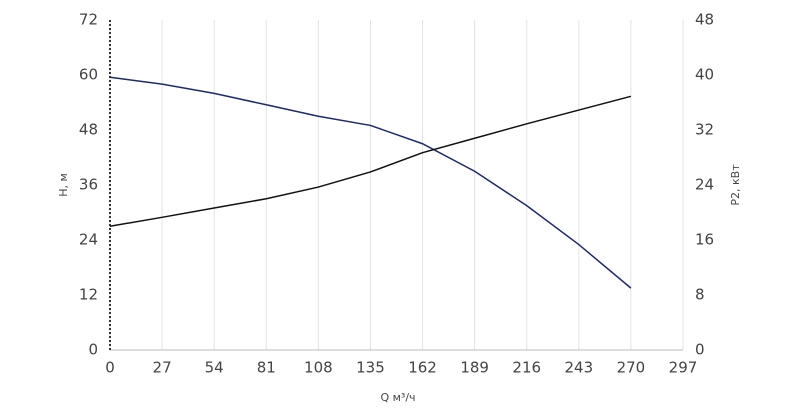  Describe the element at coordinates (704, 20) in the screenshot. I see `y2-tick-label: 48` at that location.